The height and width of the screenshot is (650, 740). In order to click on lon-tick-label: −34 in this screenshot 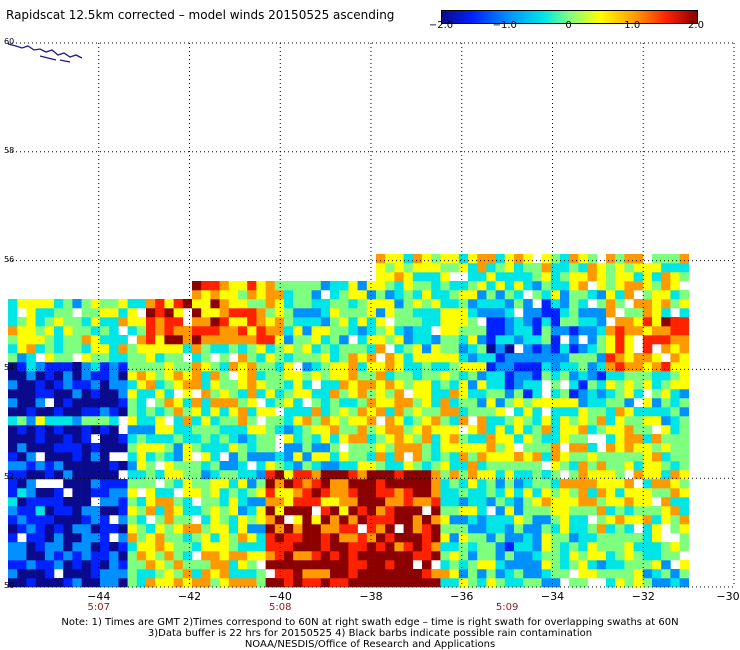, I will do `click(552, 596)`.